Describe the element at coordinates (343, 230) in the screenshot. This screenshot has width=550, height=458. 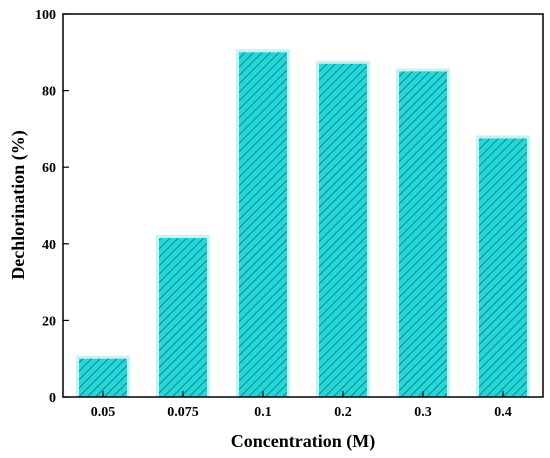
I see `bar-0.2` at that location.